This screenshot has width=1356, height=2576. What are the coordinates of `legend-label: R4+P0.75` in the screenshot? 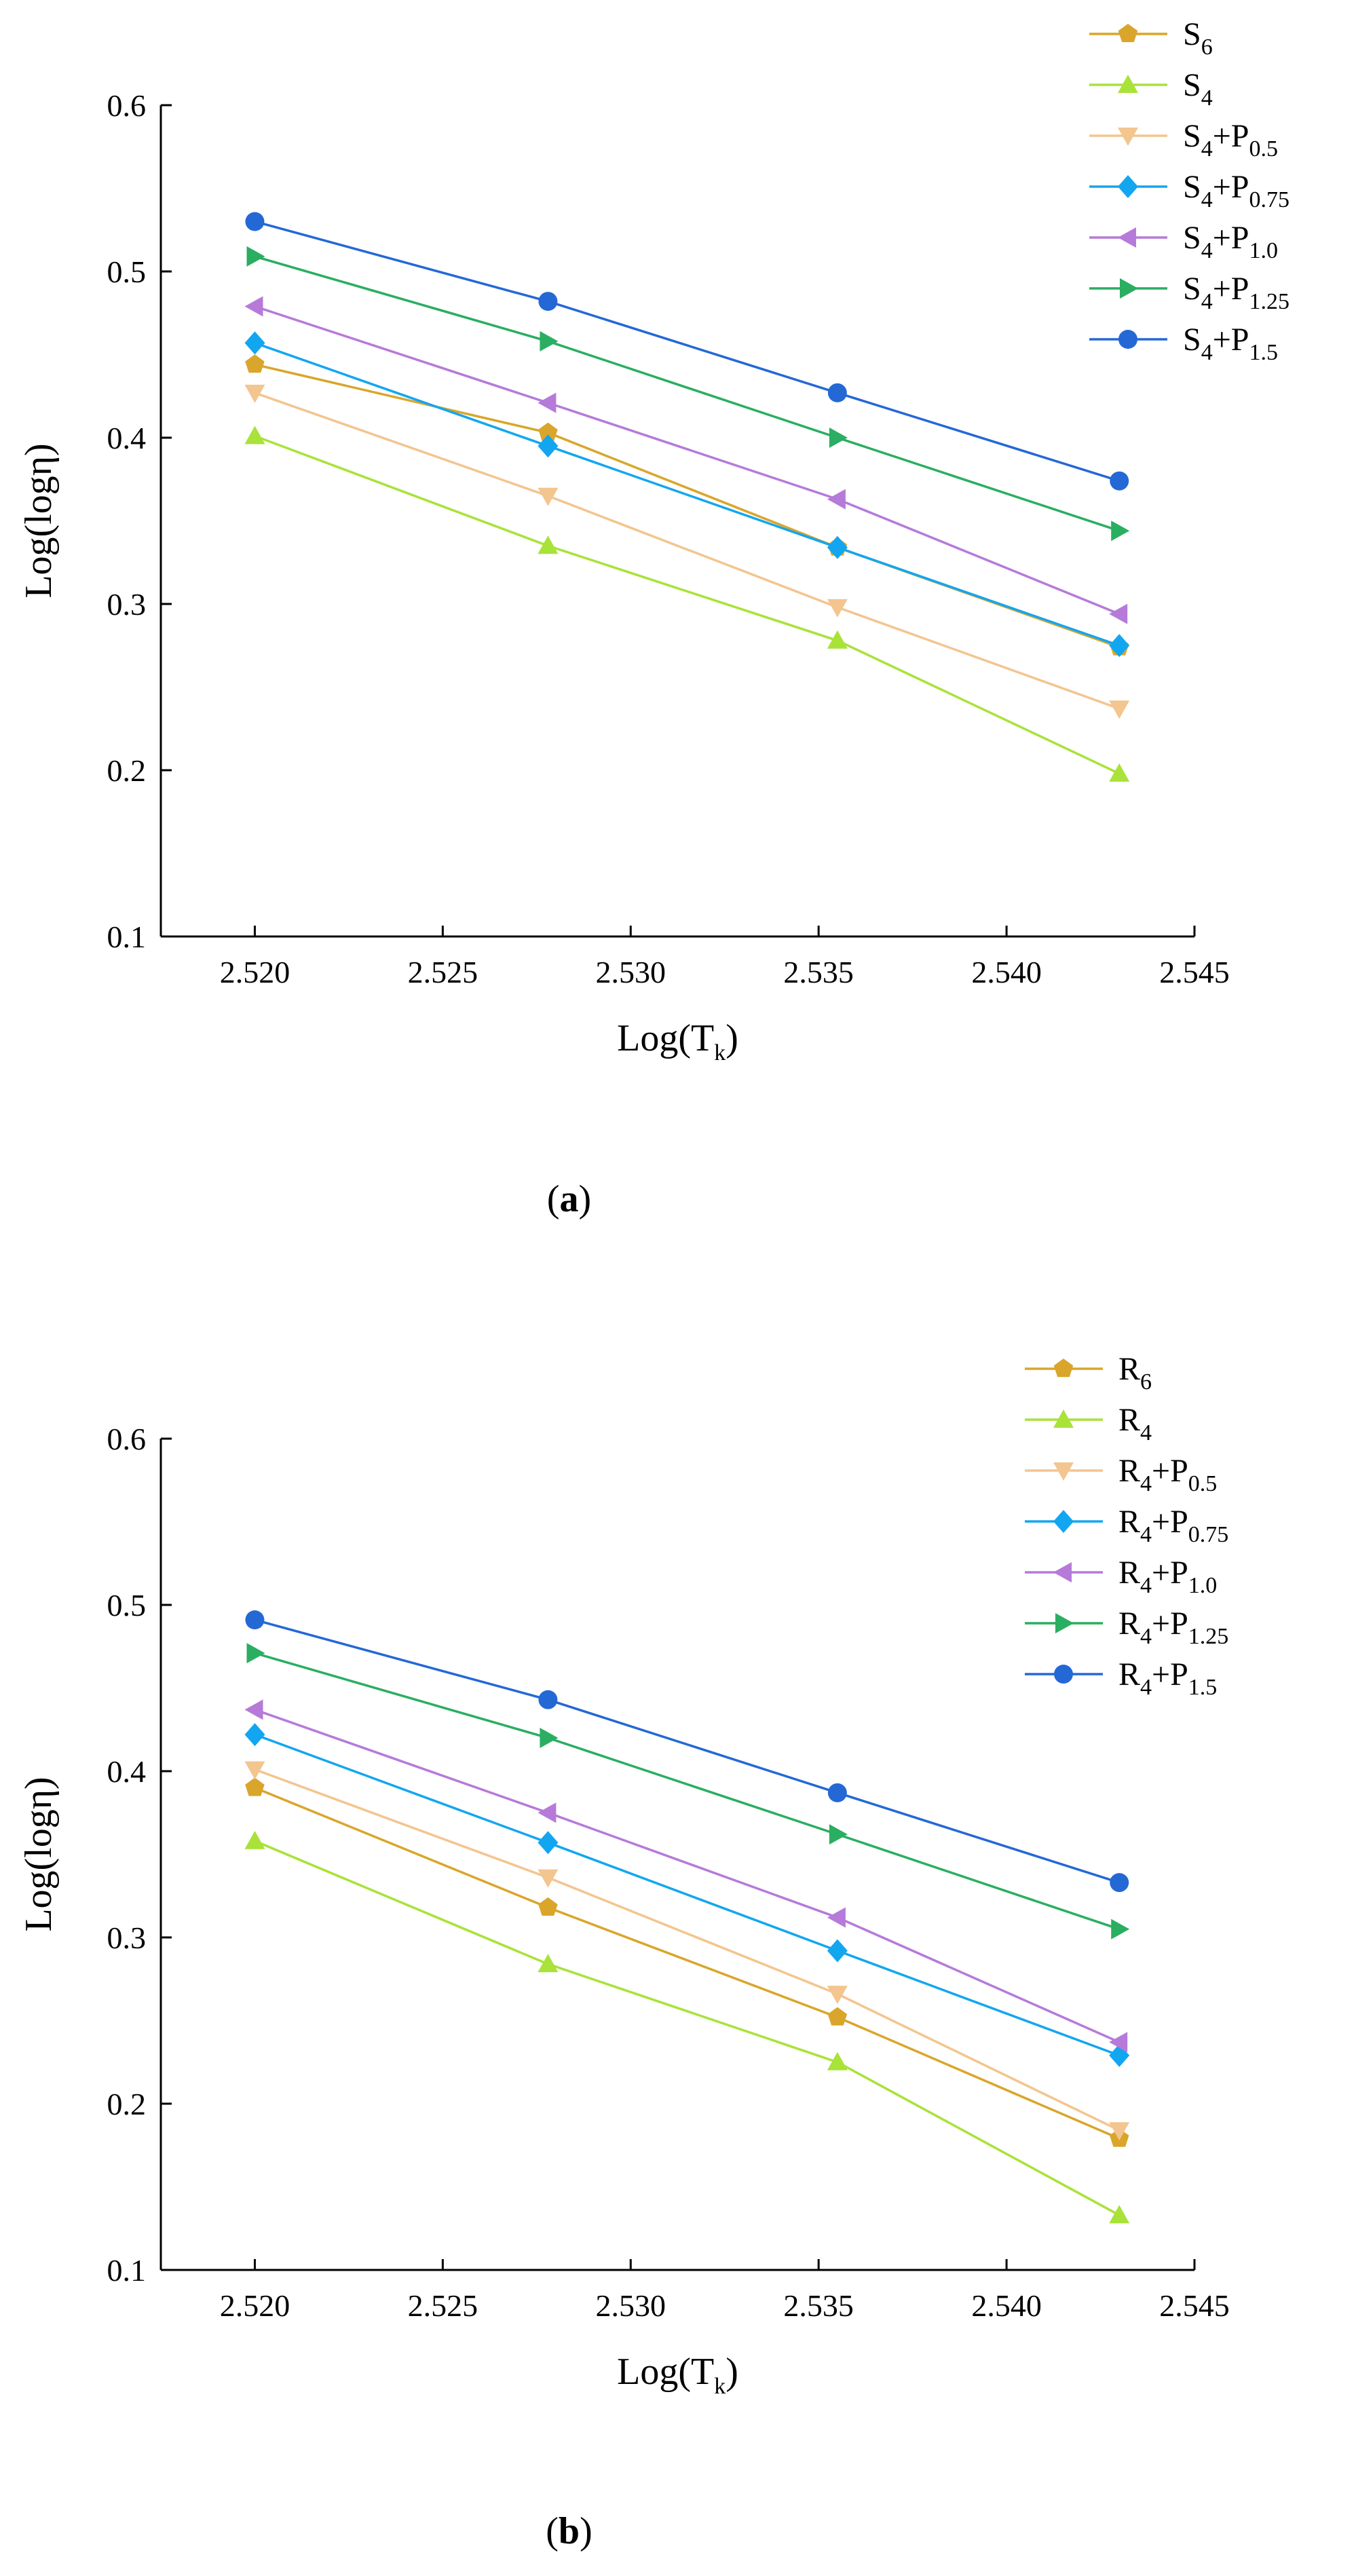 It's located at (1173, 1525).